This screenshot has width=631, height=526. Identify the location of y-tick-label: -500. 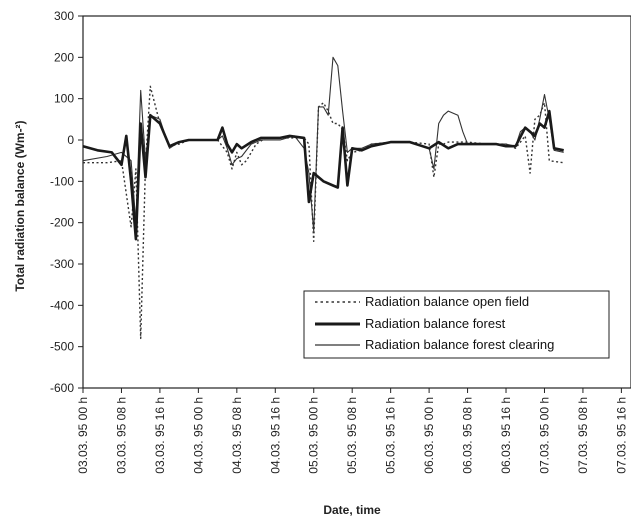
(62, 347).